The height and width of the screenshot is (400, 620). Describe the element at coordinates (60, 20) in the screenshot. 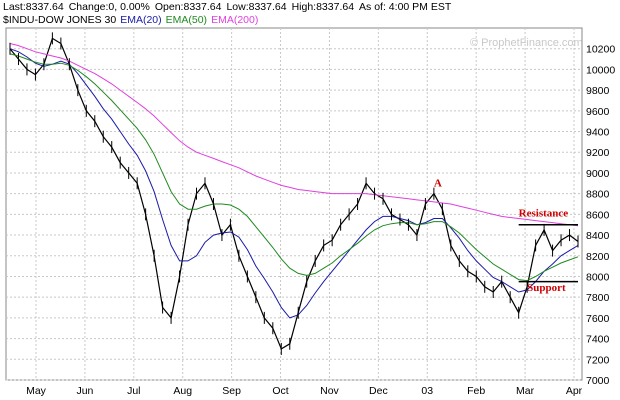

I see `legend-symbol: $INDU-DOW JONES 30` at that location.